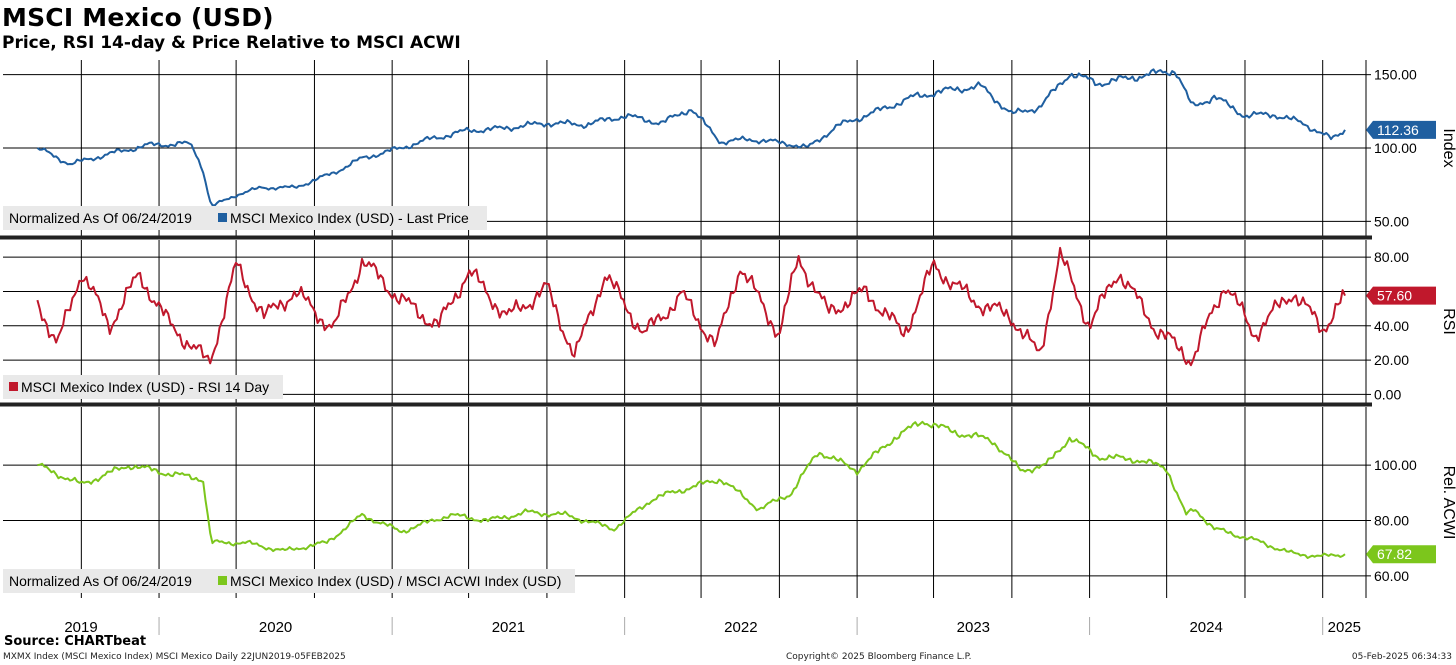  What do you see at coordinates (1394, 296) in the screenshot?
I see `rsi-last-value-label: 57.60` at bounding box center [1394, 296].